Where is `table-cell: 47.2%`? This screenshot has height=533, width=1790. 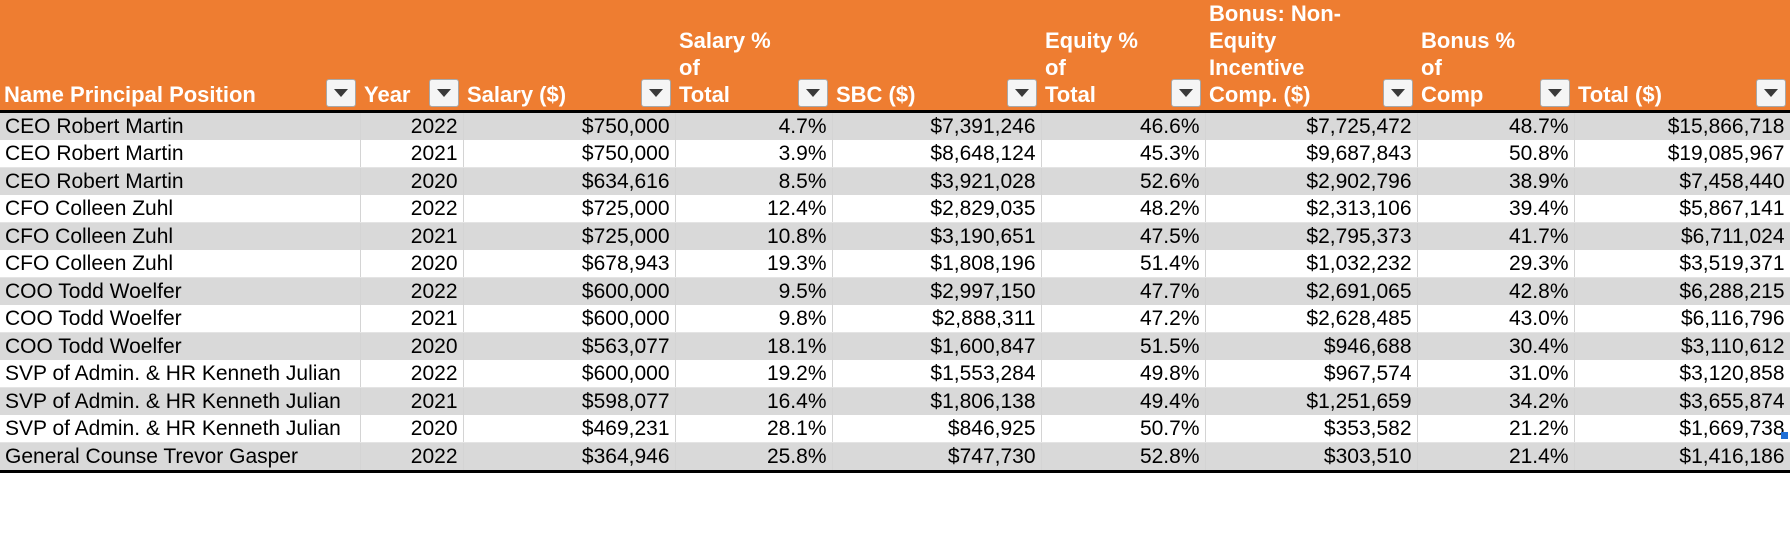 table-cell: 47.2% is located at coordinates (1123, 319).